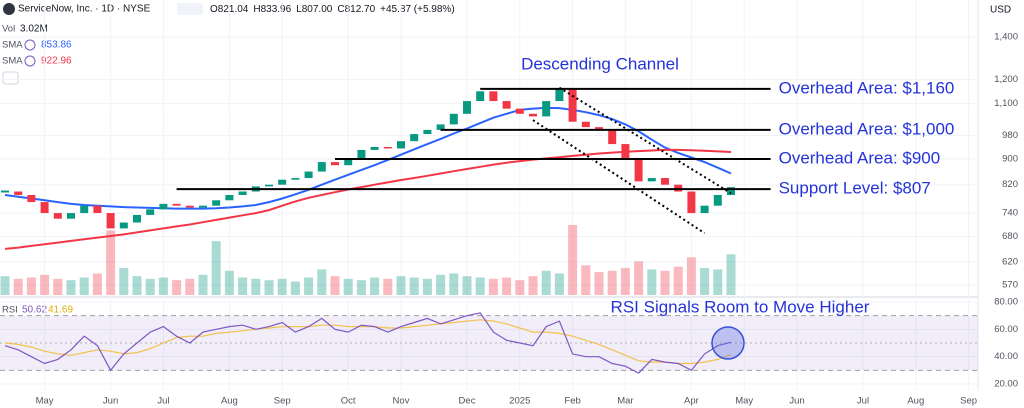 This screenshot has width=1024, height=408. Describe the element at coordinates (691, 401) in the screenshot. I see `x-tick-label: Apr` at that location.